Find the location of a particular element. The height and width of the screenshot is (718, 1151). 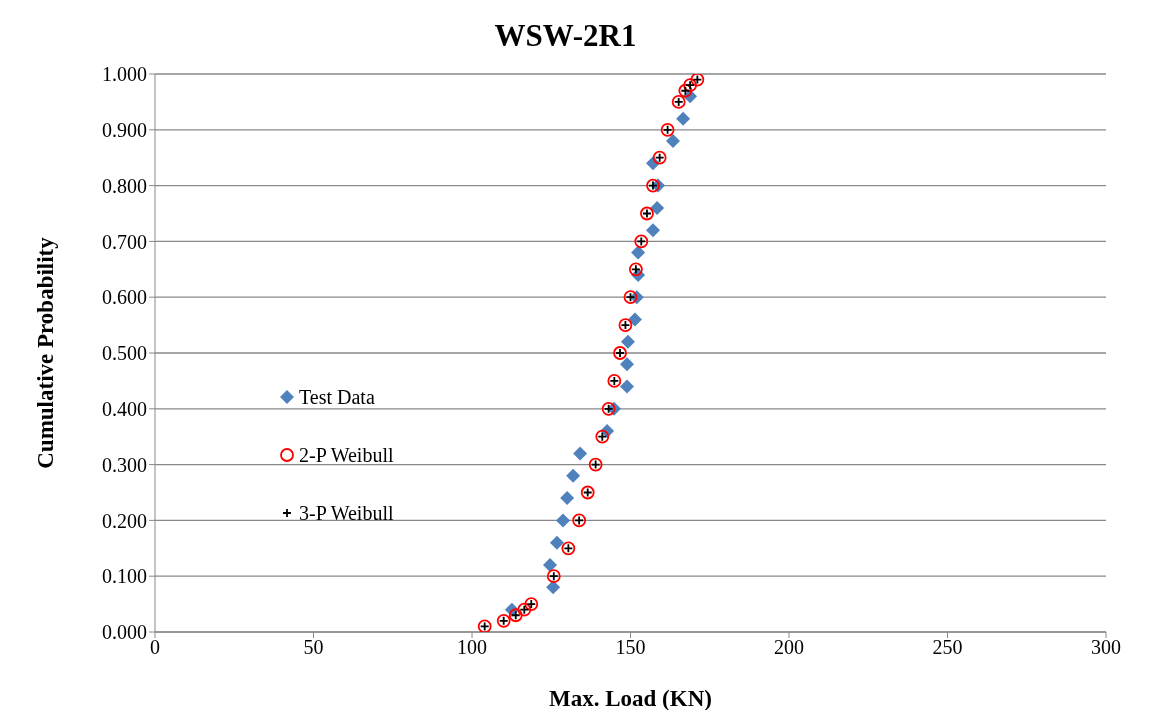

y-axis-title: Cumulative Probability is located at coordinates (46, 352).